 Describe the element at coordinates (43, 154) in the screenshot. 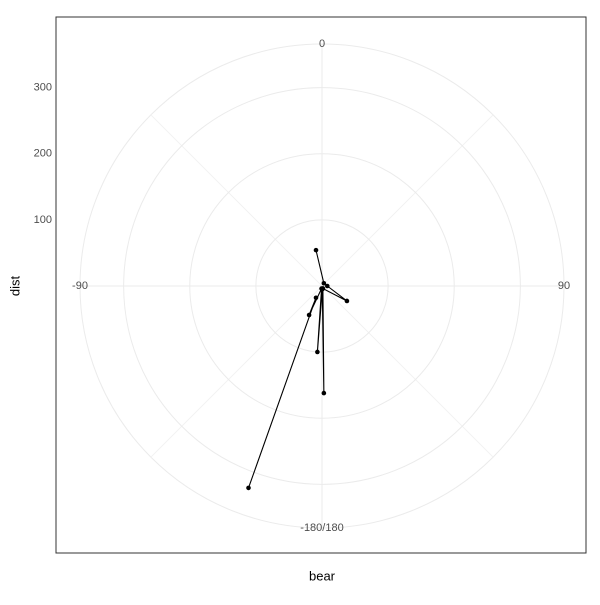

I see `y-tick-label: 200` at that location.